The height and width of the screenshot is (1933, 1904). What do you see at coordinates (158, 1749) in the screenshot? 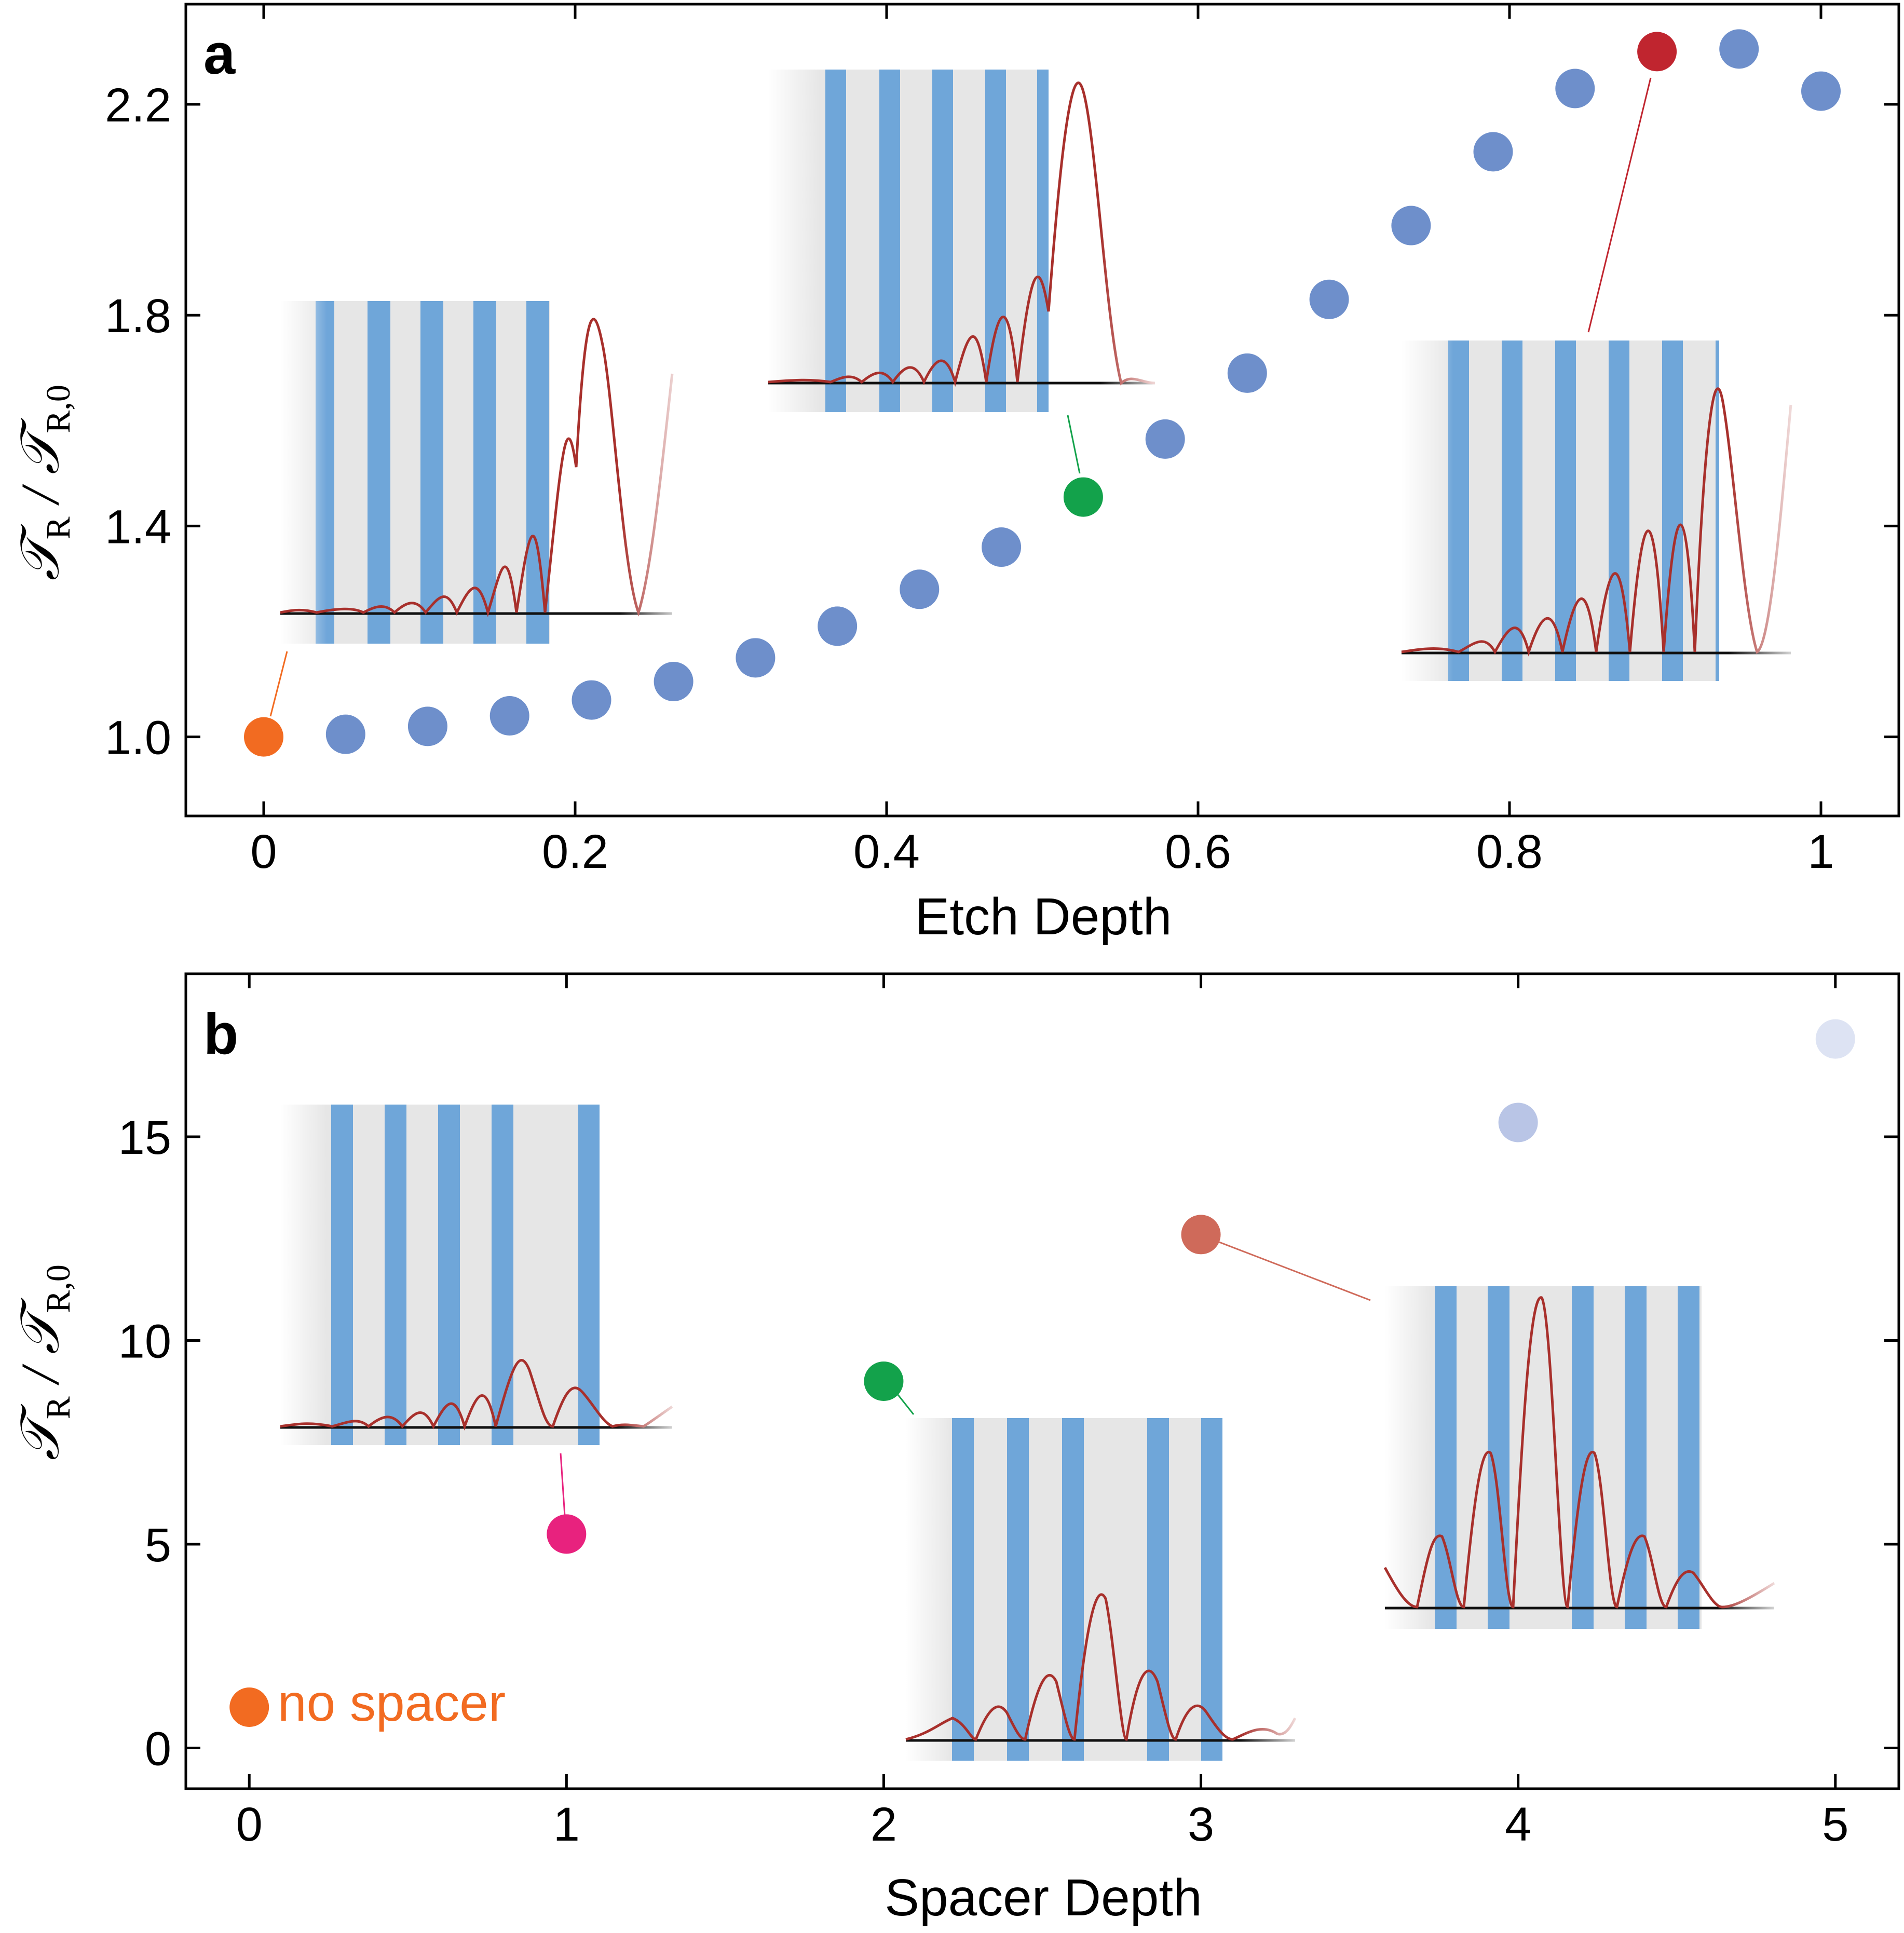
I see `y-tick-label: 0` at bounding box center [158, 1749].